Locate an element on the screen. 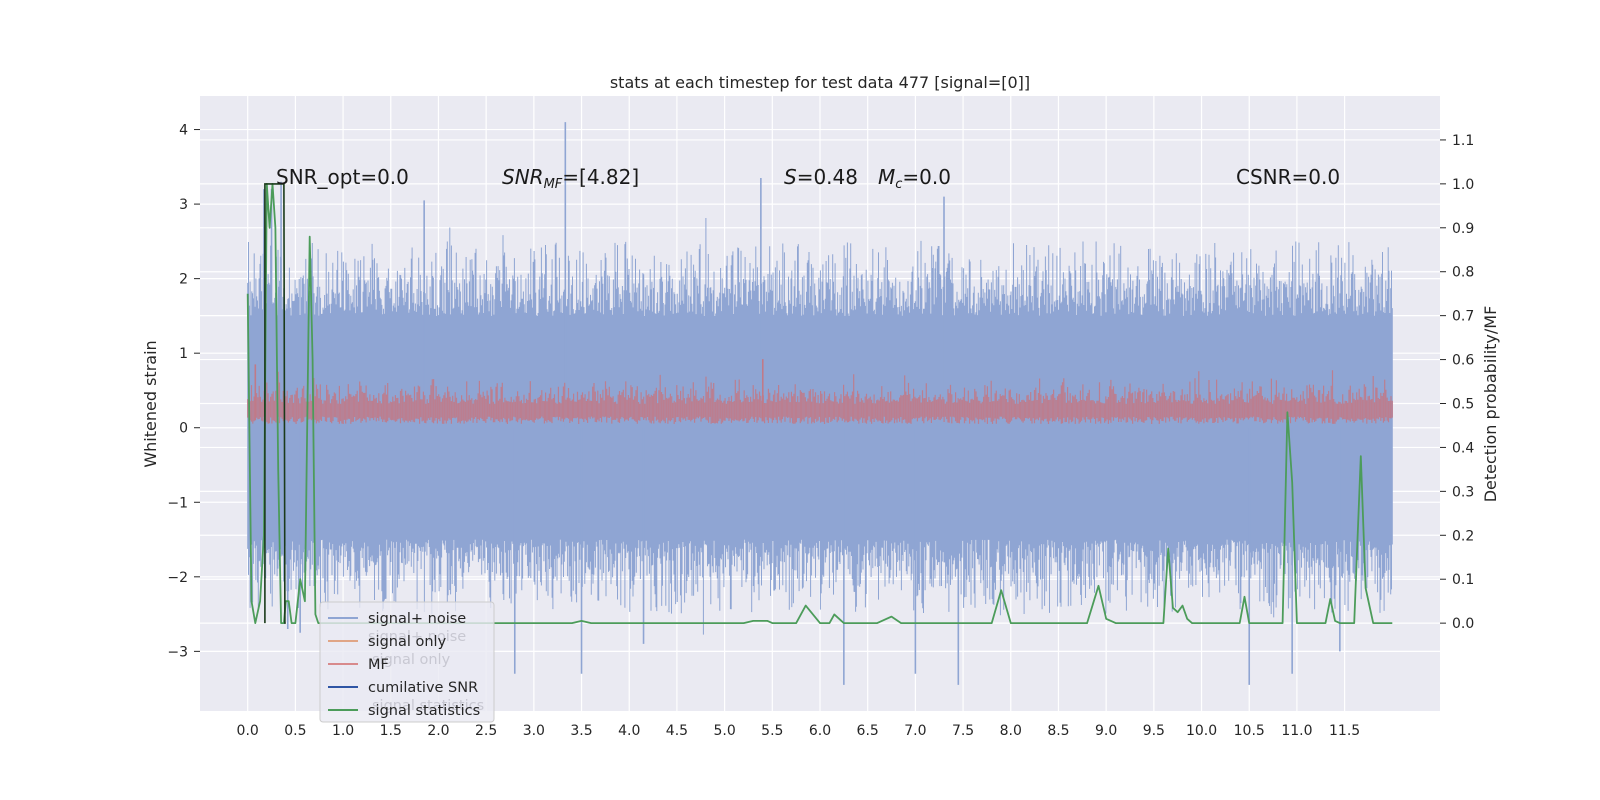 This screenshot has height=800, width=1600. y-axis-ticks: 4 3 2 1 0 −1 −2 −3 is located at coordinates (183, 391).